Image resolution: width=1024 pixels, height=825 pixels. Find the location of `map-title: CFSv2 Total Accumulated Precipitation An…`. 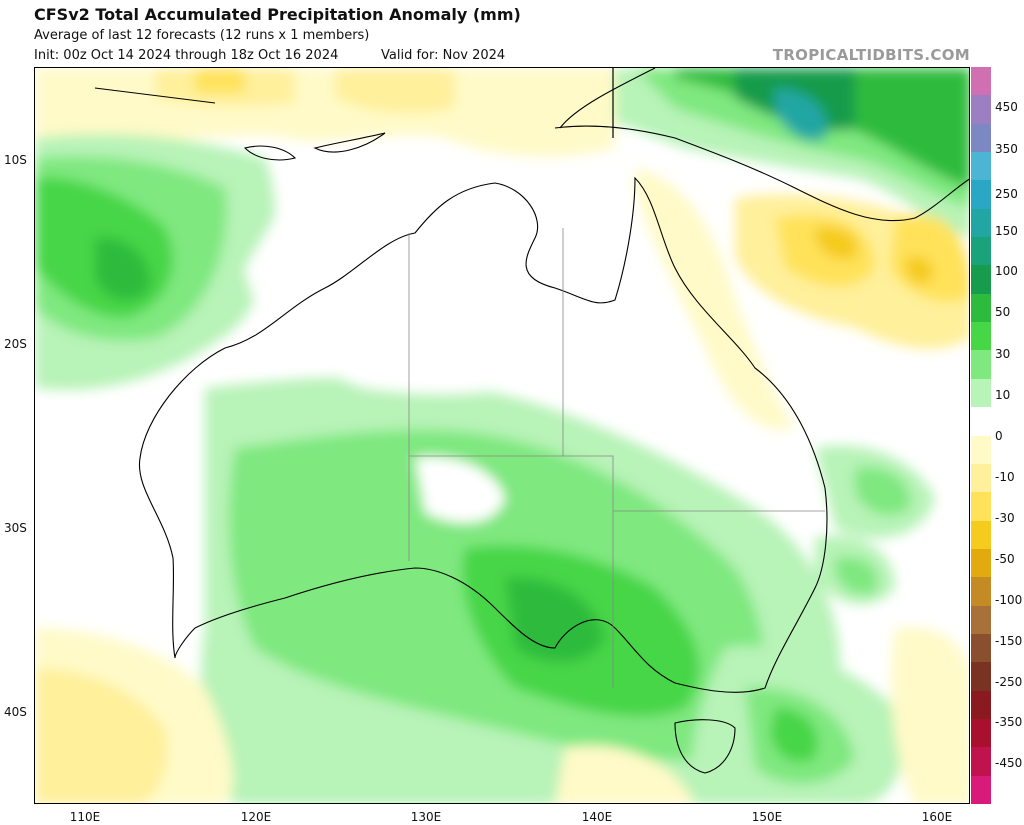

map-title: CFSv2 Total Accumulated Precipitation An… is located at coordinates (277, 14).